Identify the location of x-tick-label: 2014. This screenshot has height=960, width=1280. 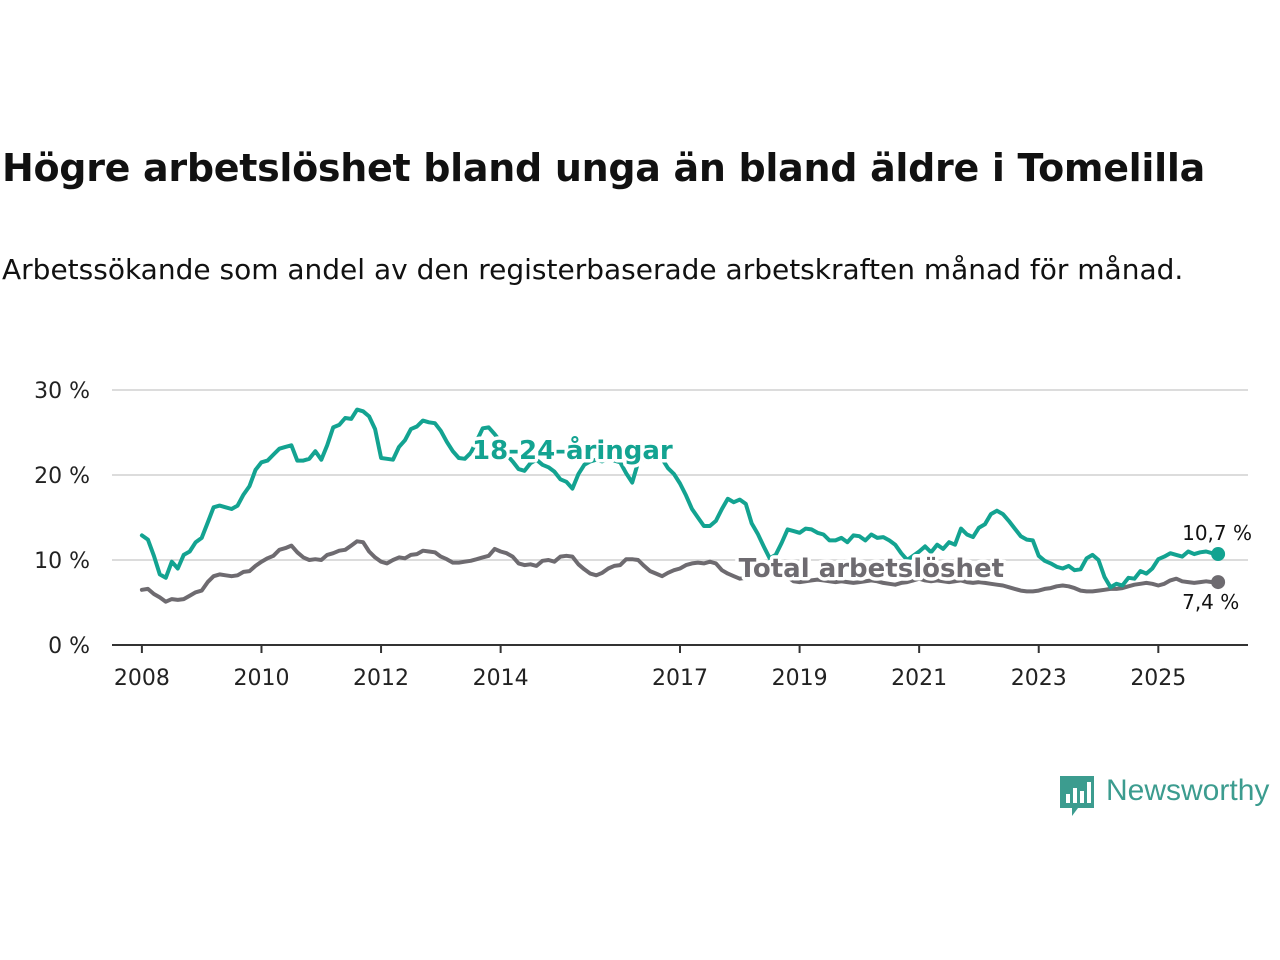
(501, 678).